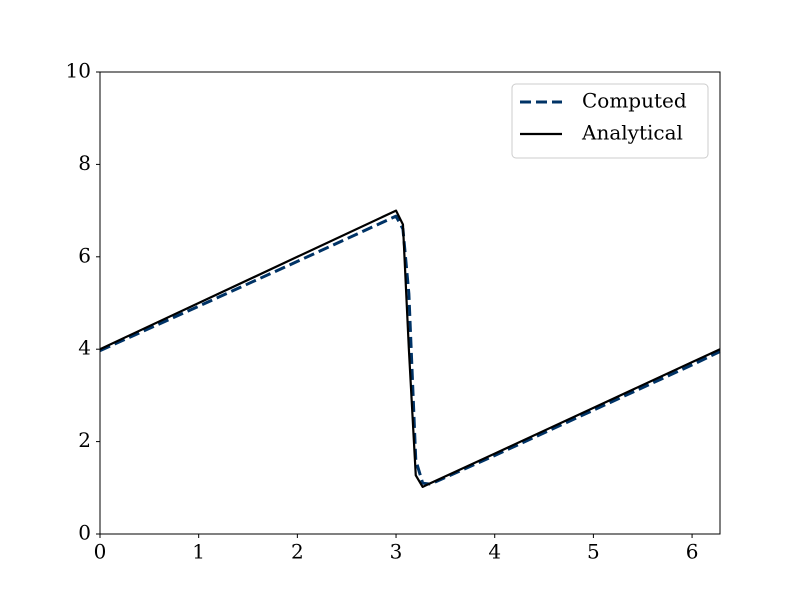 Image resolution: width=800 pixels, height=600 pixels. Describe the element at coordinates (634, 101) in the screenshot. I see `legend-label: Computed` at that location.